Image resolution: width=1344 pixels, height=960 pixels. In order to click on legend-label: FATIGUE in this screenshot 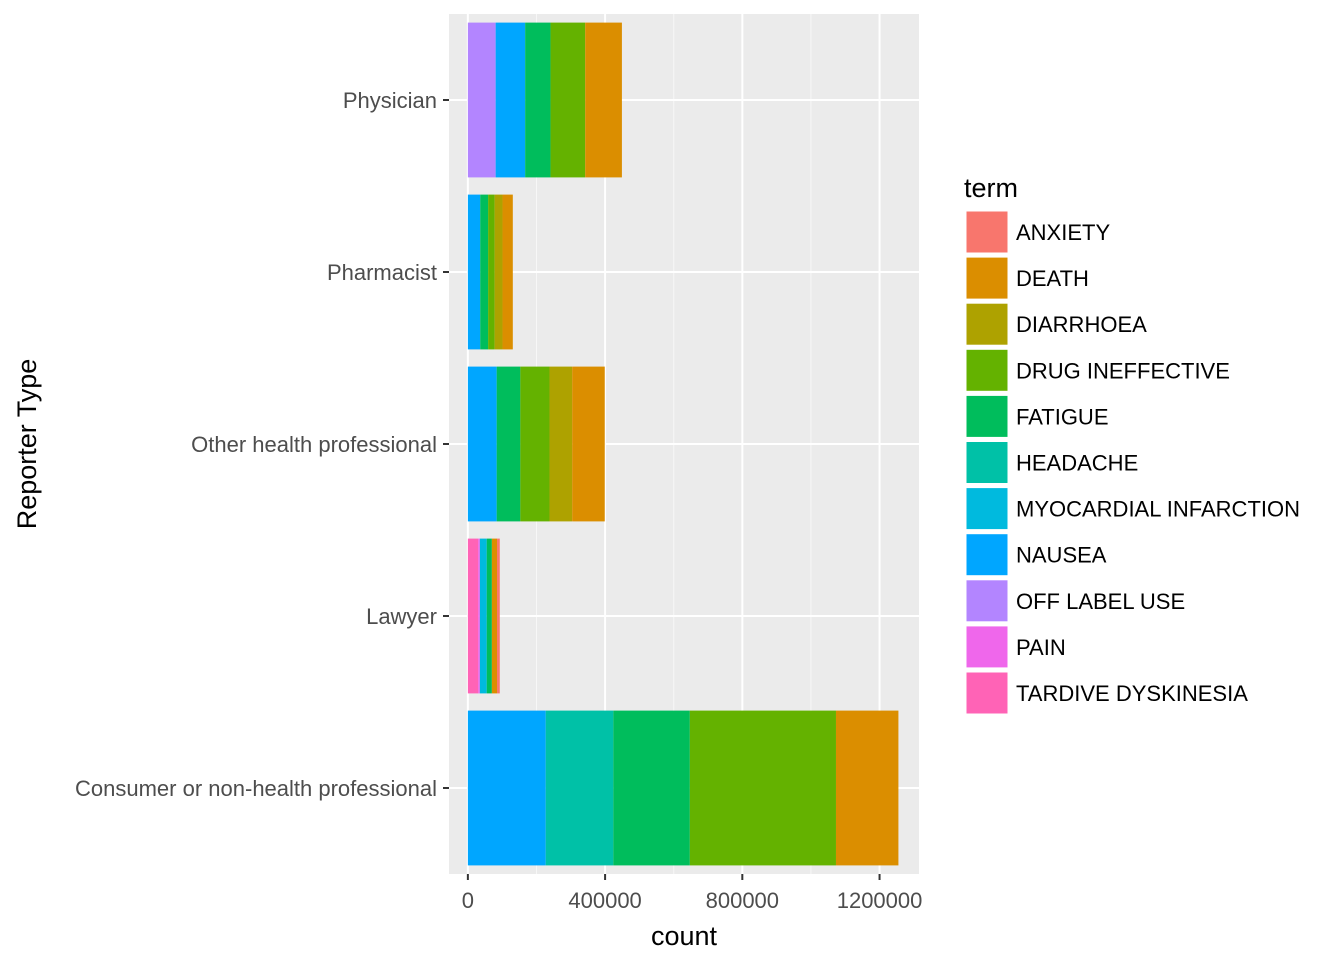, I will do `click(1062, 416)`.